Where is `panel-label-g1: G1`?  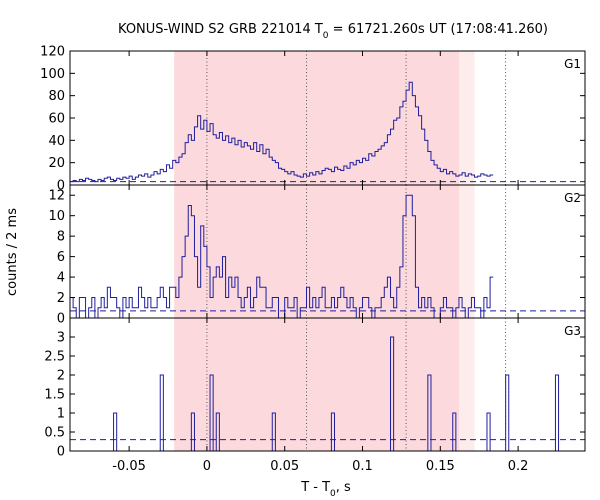
panel-label-g1: G1 is located at coordinates (572, 64).